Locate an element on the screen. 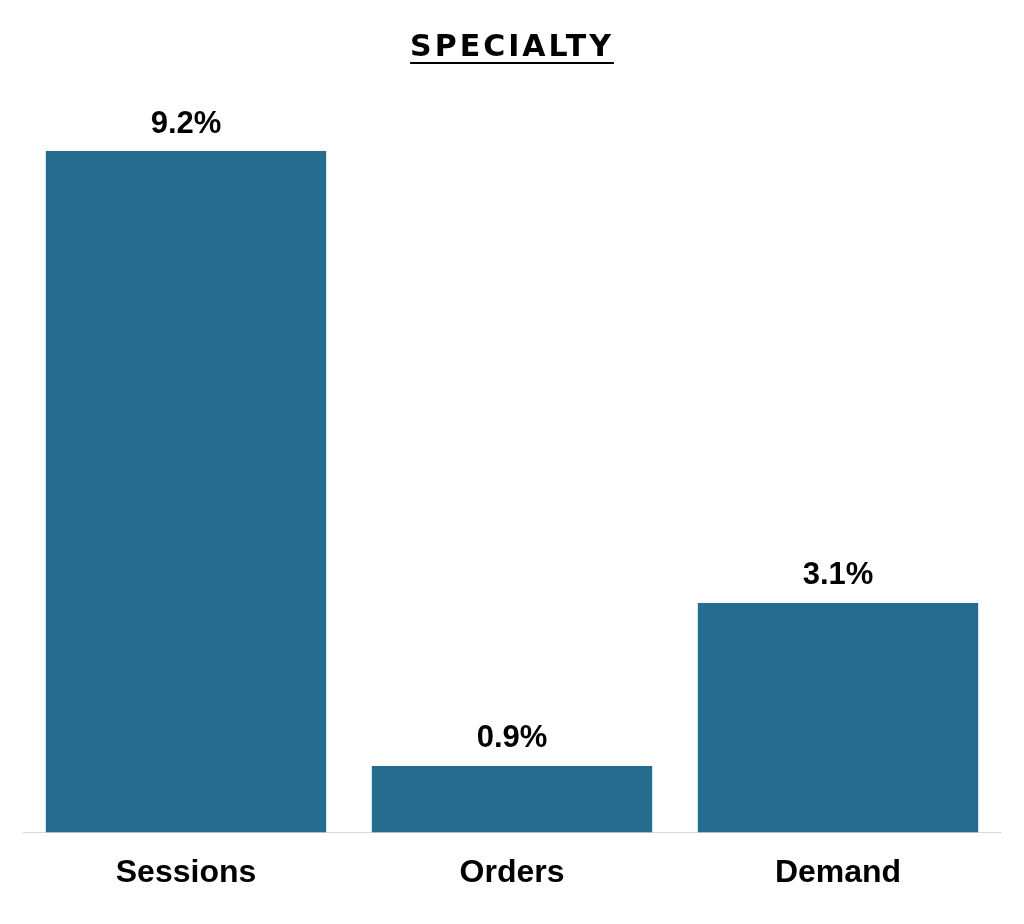 This screenshot has height=924, width=1024. data-label: 9.2% is located at coordinates (186, 122).